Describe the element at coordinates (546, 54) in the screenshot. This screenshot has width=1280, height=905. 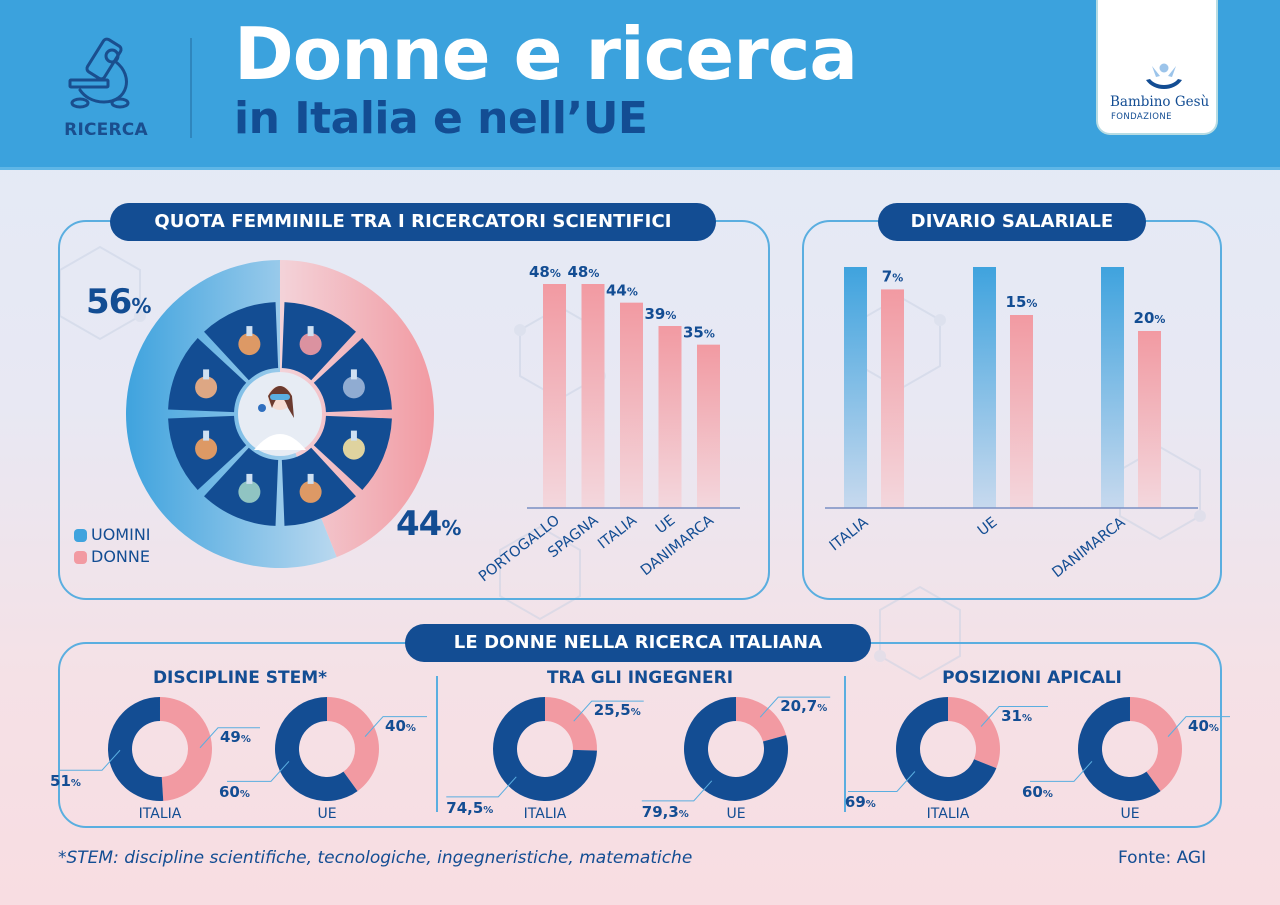
I see `page-title: Donne e ricerca` at that location.